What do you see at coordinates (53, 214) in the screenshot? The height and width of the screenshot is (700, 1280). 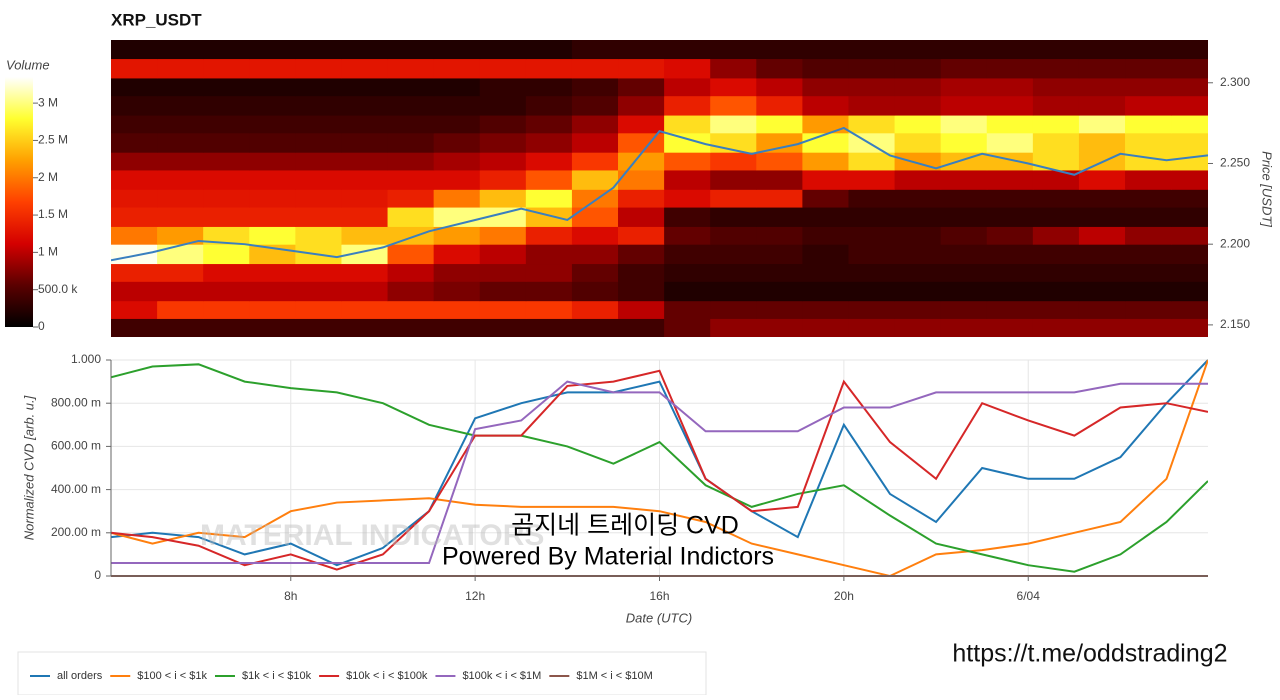 I see `colorbar-tick-label: 1.5 M` at bounding box center [53, 214].